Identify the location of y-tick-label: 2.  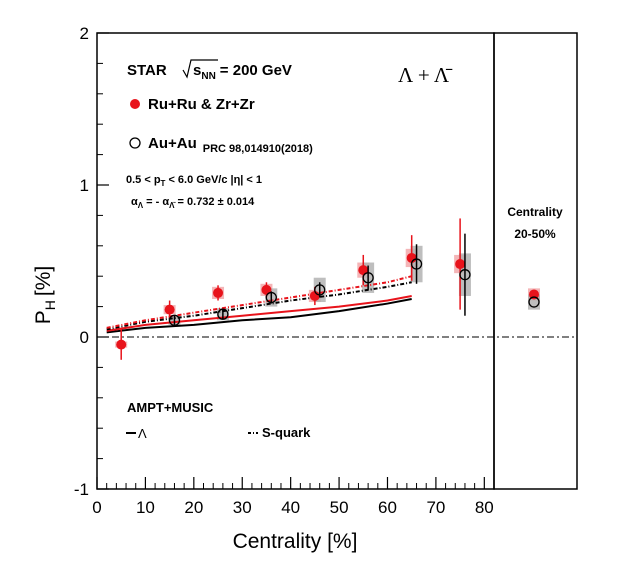
(84, 33).